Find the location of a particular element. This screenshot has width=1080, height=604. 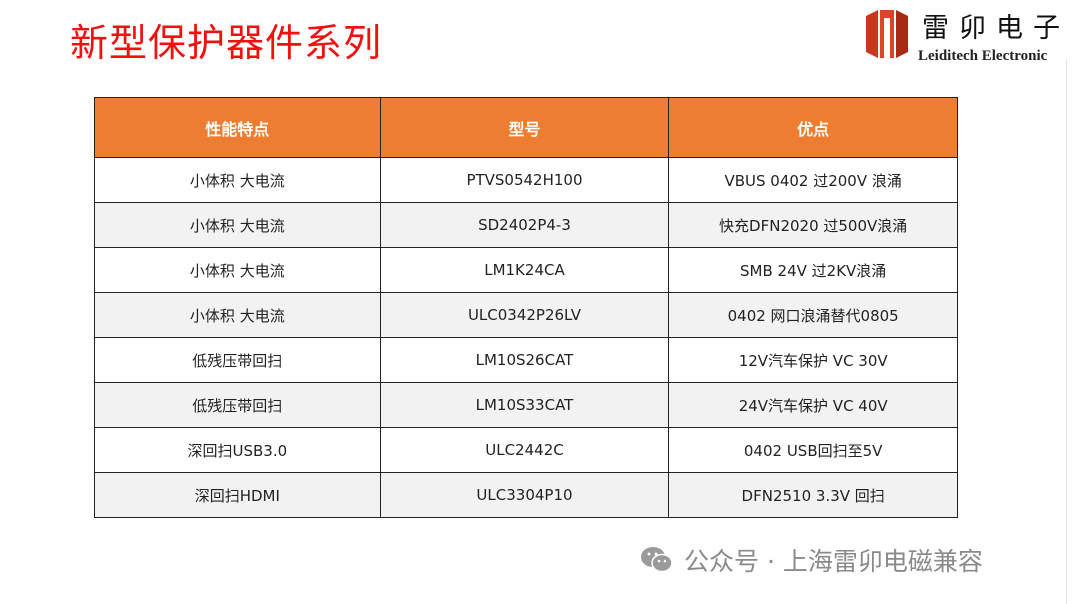

table-row: 小体积 大电流 ULC0342P26LV 0402 网口浪涌替代0805 is located at coordinates (526, 315).